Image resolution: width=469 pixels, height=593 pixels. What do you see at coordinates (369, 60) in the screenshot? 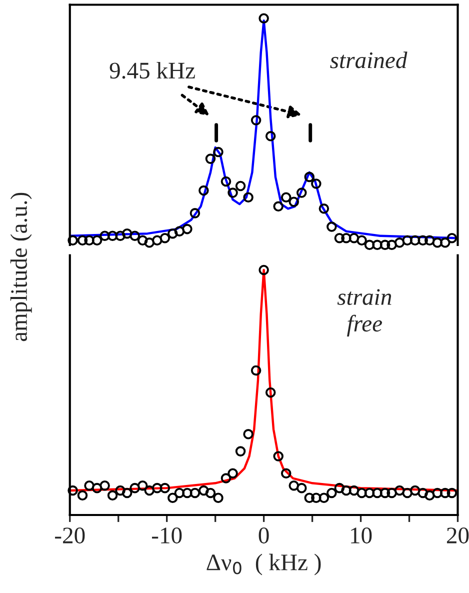
I see `annotation: strained` at bounding box center [369, 60].